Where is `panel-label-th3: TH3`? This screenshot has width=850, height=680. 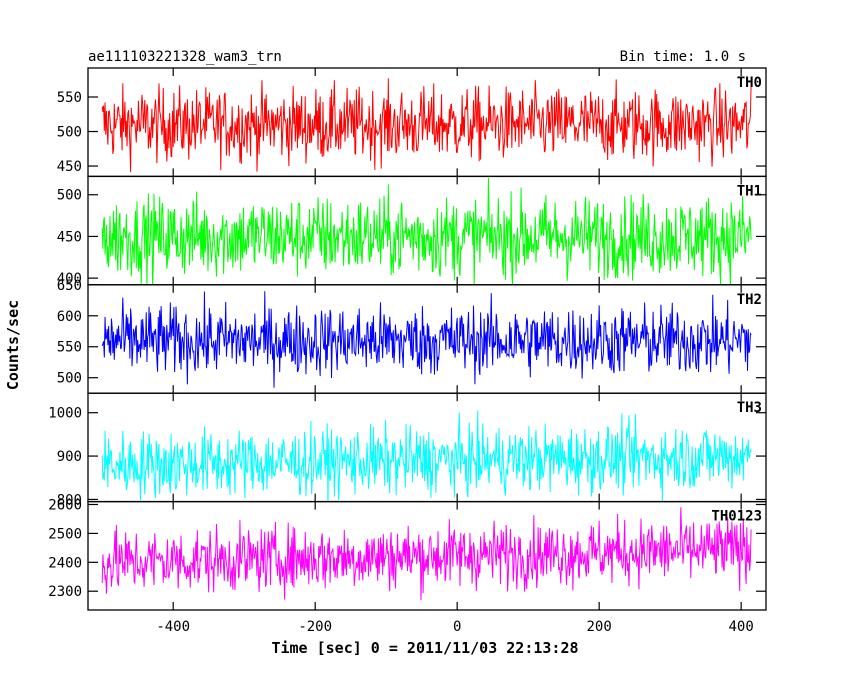 panel-label-th3: TH3 is located at coordinates (749, 408).